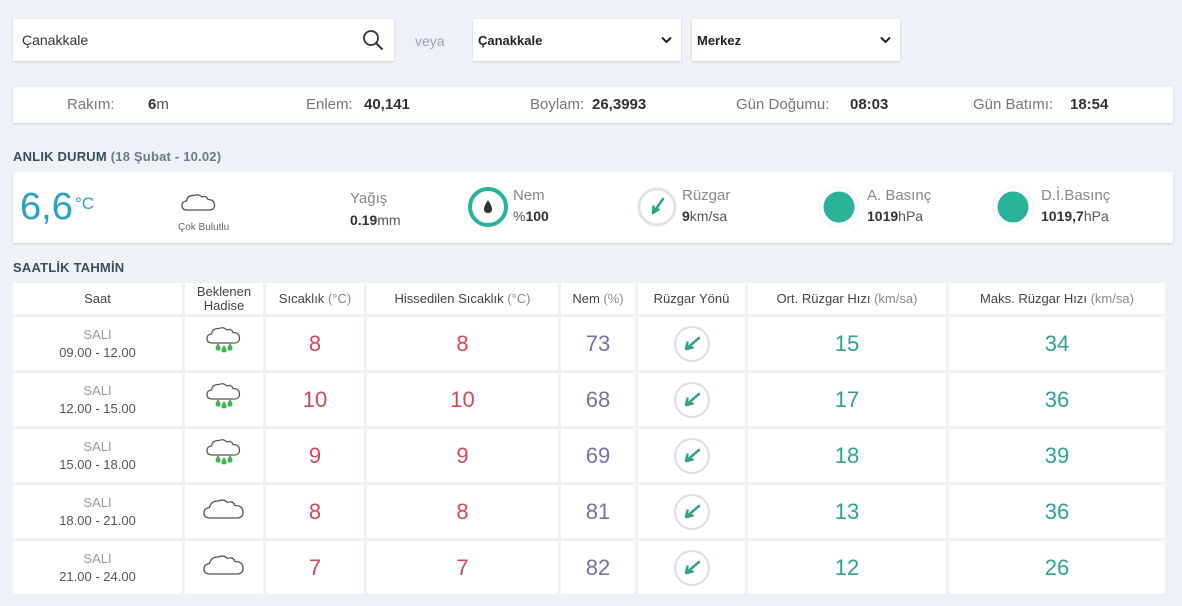  I want to click on humidity-value: %100, so click(531, 216).